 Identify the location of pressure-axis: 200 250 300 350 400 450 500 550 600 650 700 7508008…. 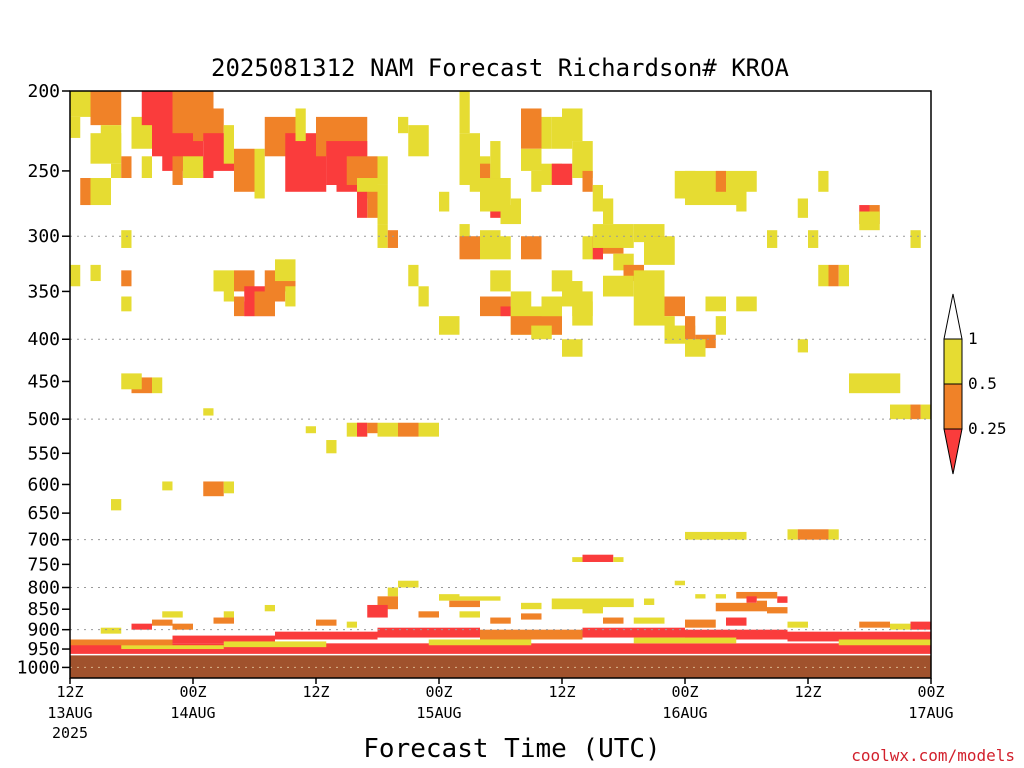
(43, 379).